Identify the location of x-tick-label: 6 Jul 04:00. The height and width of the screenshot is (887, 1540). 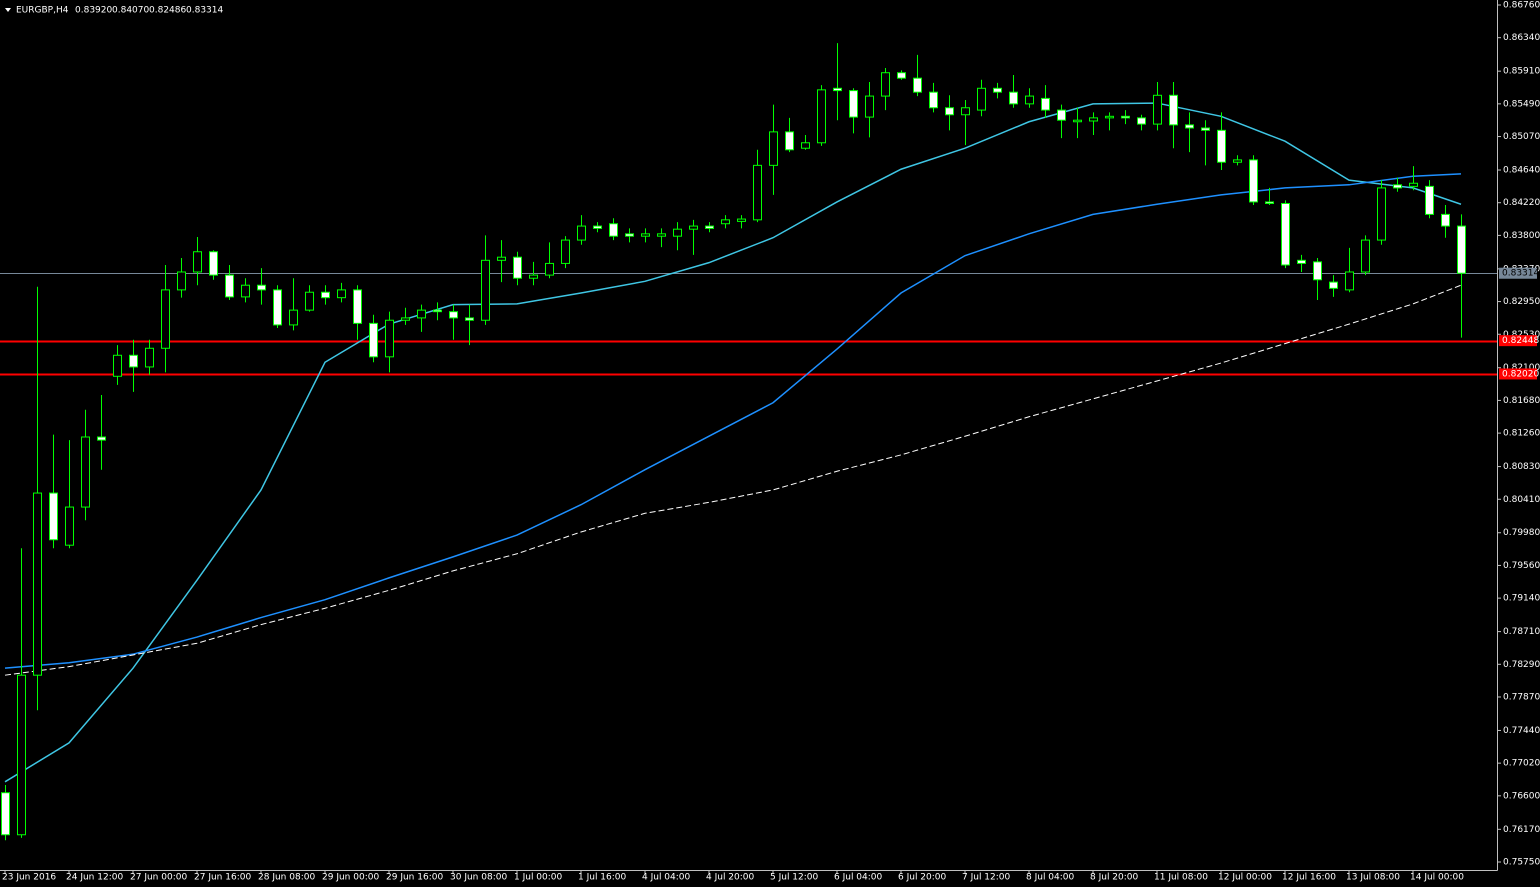
(858, 878).